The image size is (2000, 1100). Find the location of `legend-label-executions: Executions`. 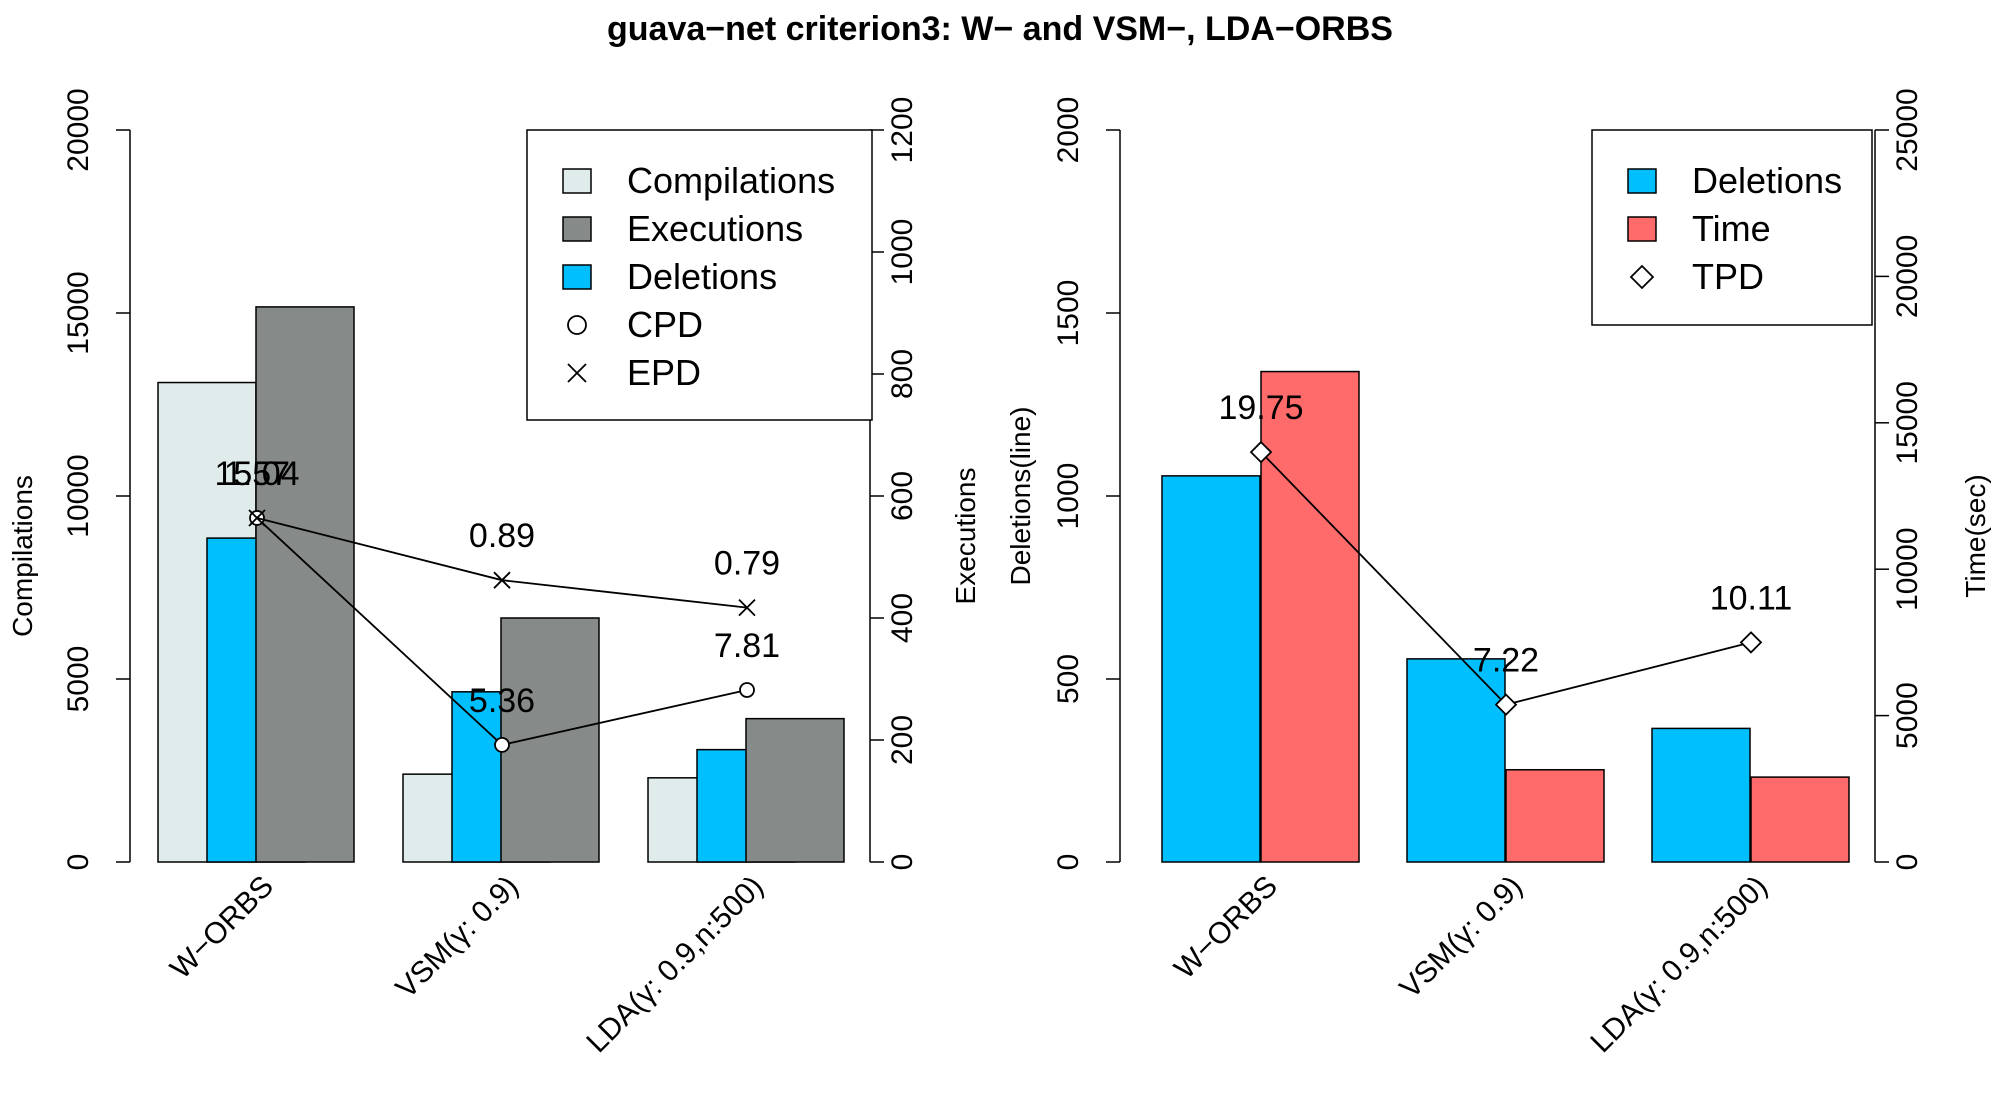

legend-label-executions: Executions is located at coordinates (715, 228).